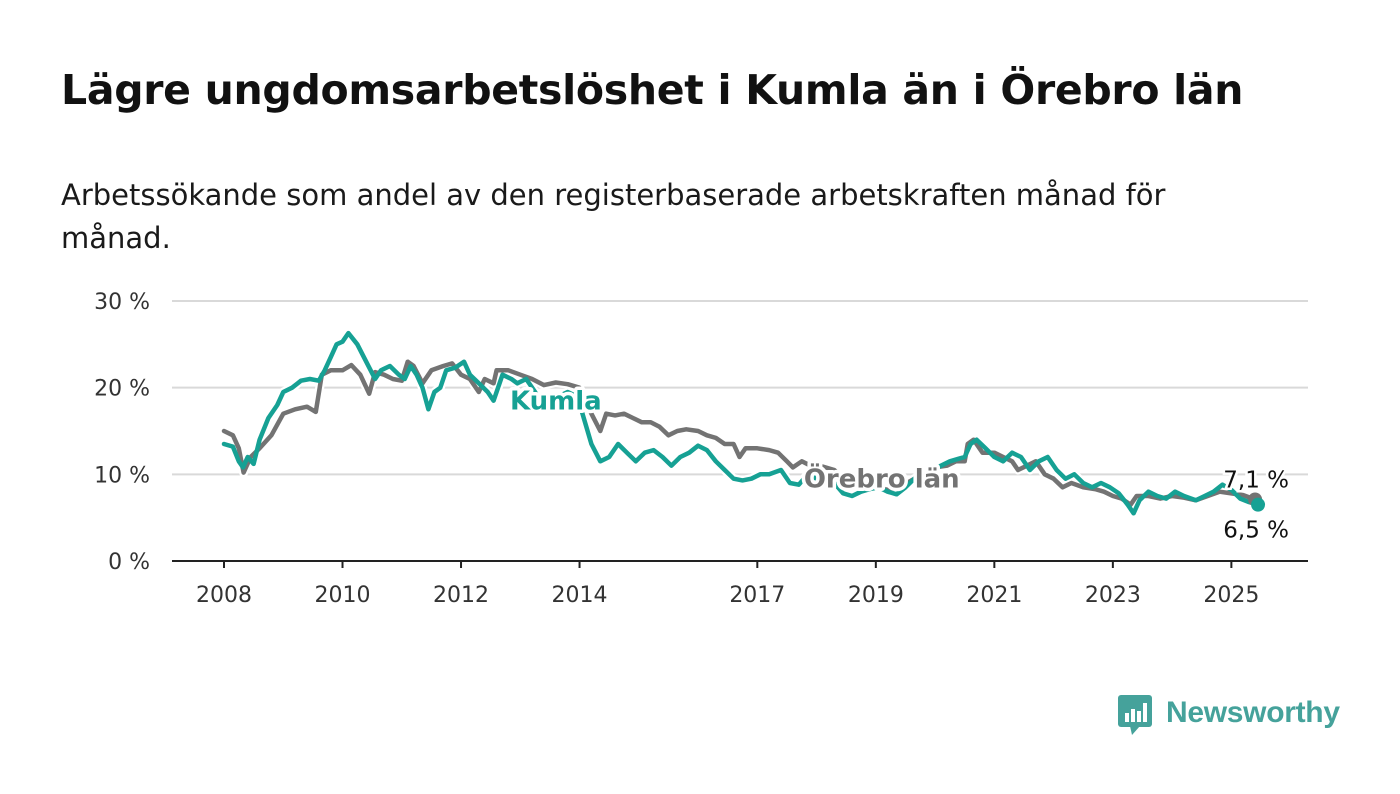 The height and width of the screenshot is (794, 1400). Describe the element at coordinates (122, 432) in the screenshot. I see `y-axis-ticks: 0 % 10 % 20 % 30 %` at that location.